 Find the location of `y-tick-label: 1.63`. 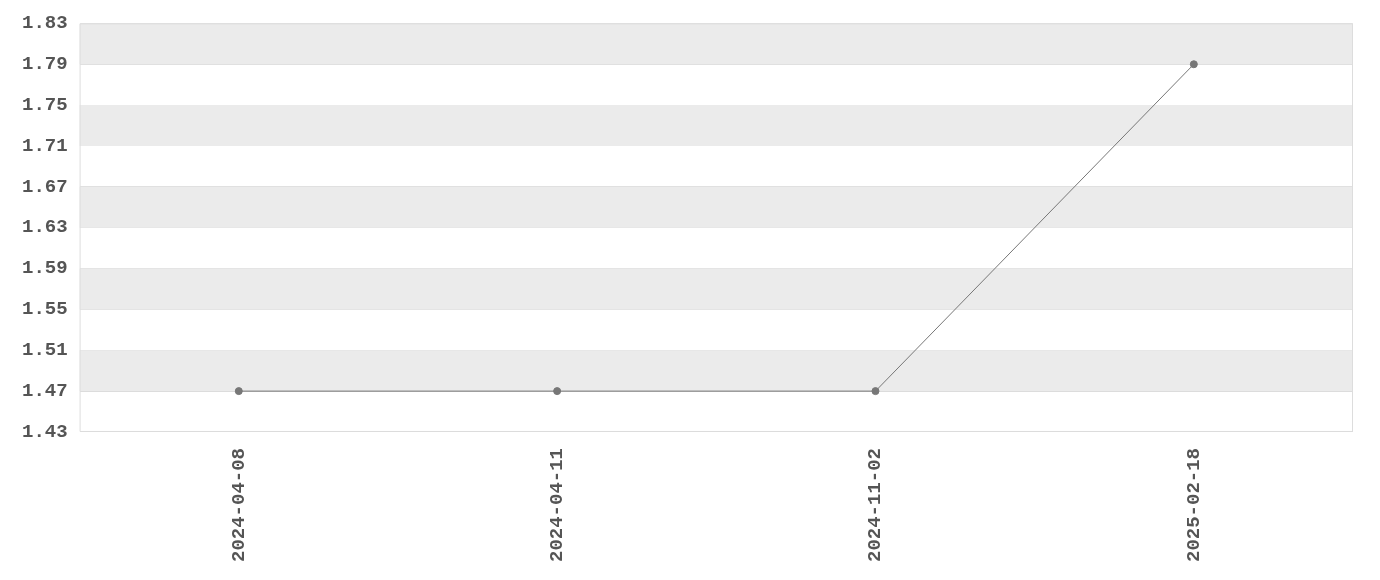

y-tick-label: 1.63 is located at coordinates (45, 227).